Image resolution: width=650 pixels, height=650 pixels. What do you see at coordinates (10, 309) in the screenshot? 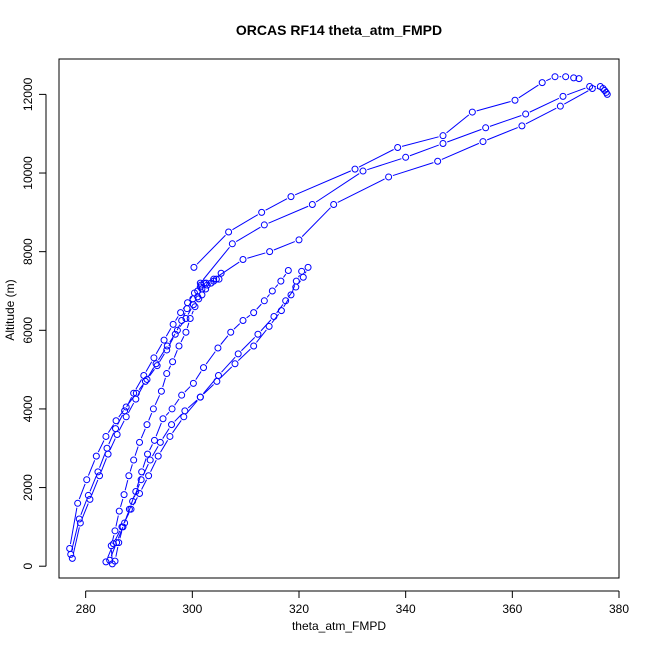
I see `y-axis-label: Altitude (m)` at bounding box center [10, 309].